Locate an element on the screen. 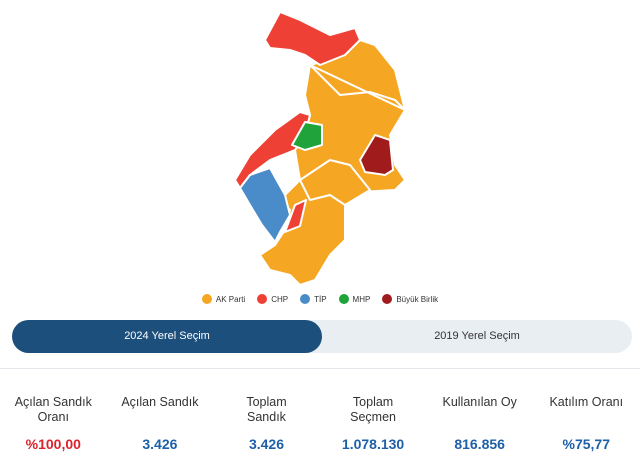 The height and width of the screenshot is (473, 640). stat-label: Açılan Sandık is located at coordinates (160, 402).